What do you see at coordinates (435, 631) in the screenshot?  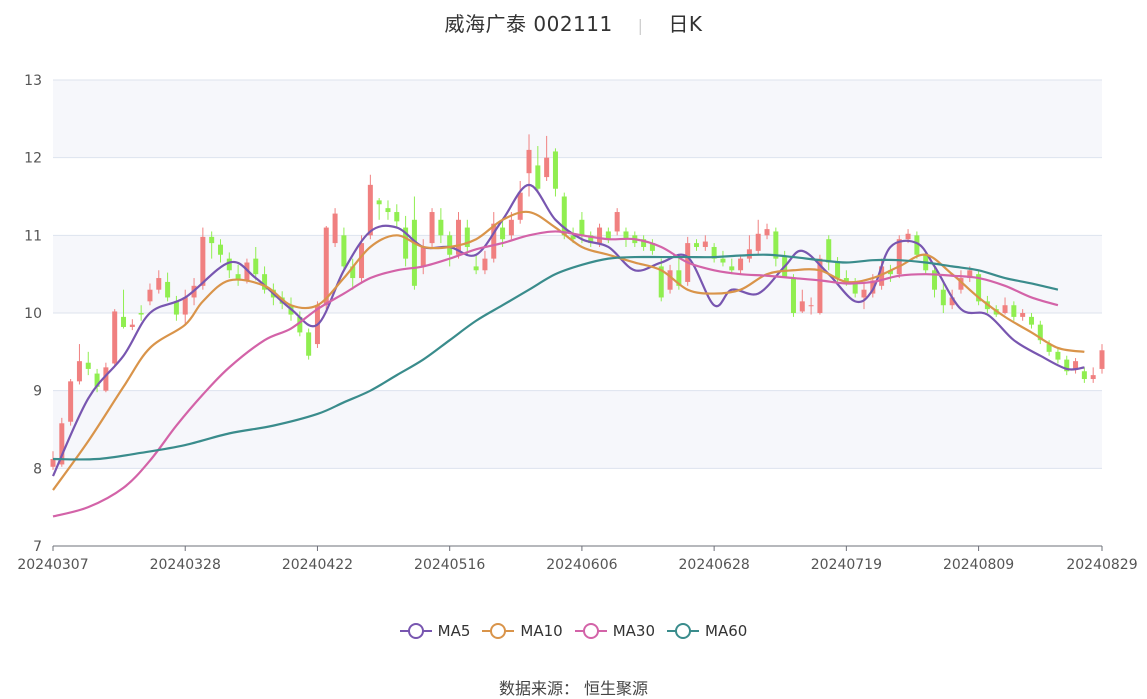 I see `legend-item-ma5: MA5` at bounding box center [435, 631].